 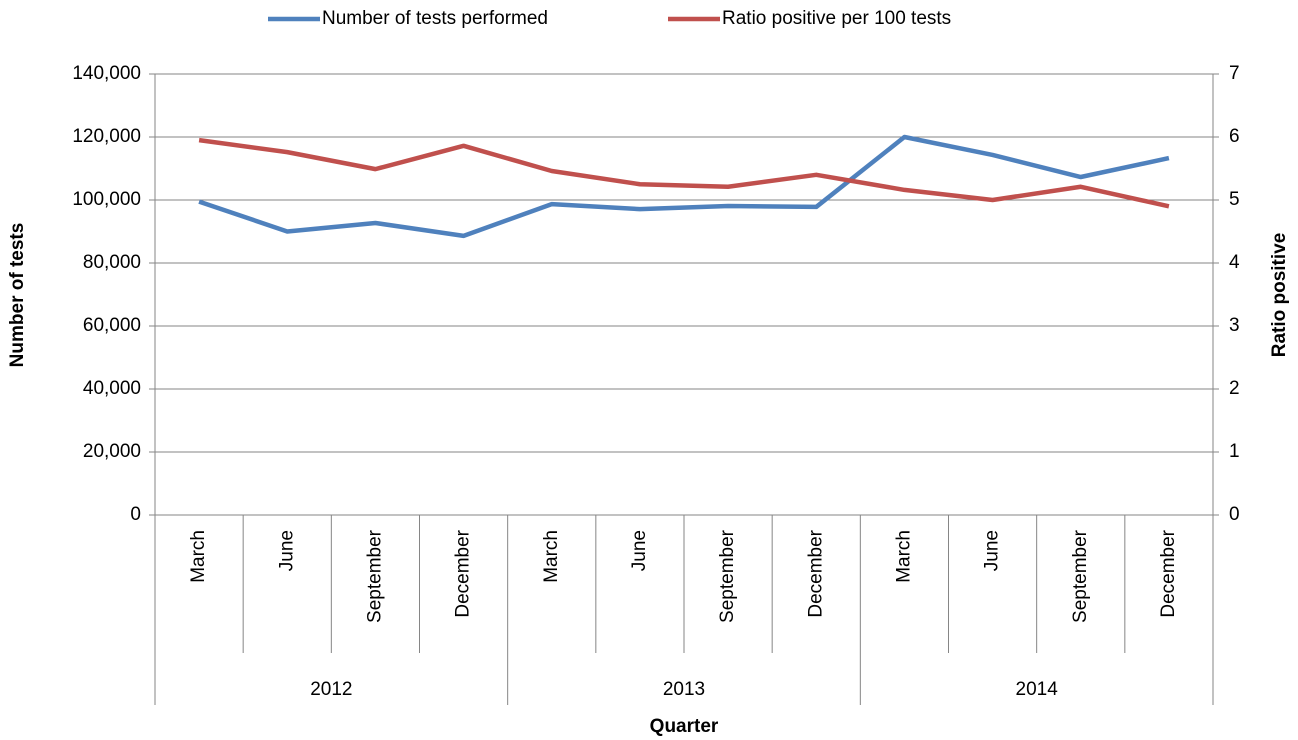 What do you see at coordinates (112, 325) in the screenshot?
I see `y-tick-label: 60,000` at bounding box center [112, 325].